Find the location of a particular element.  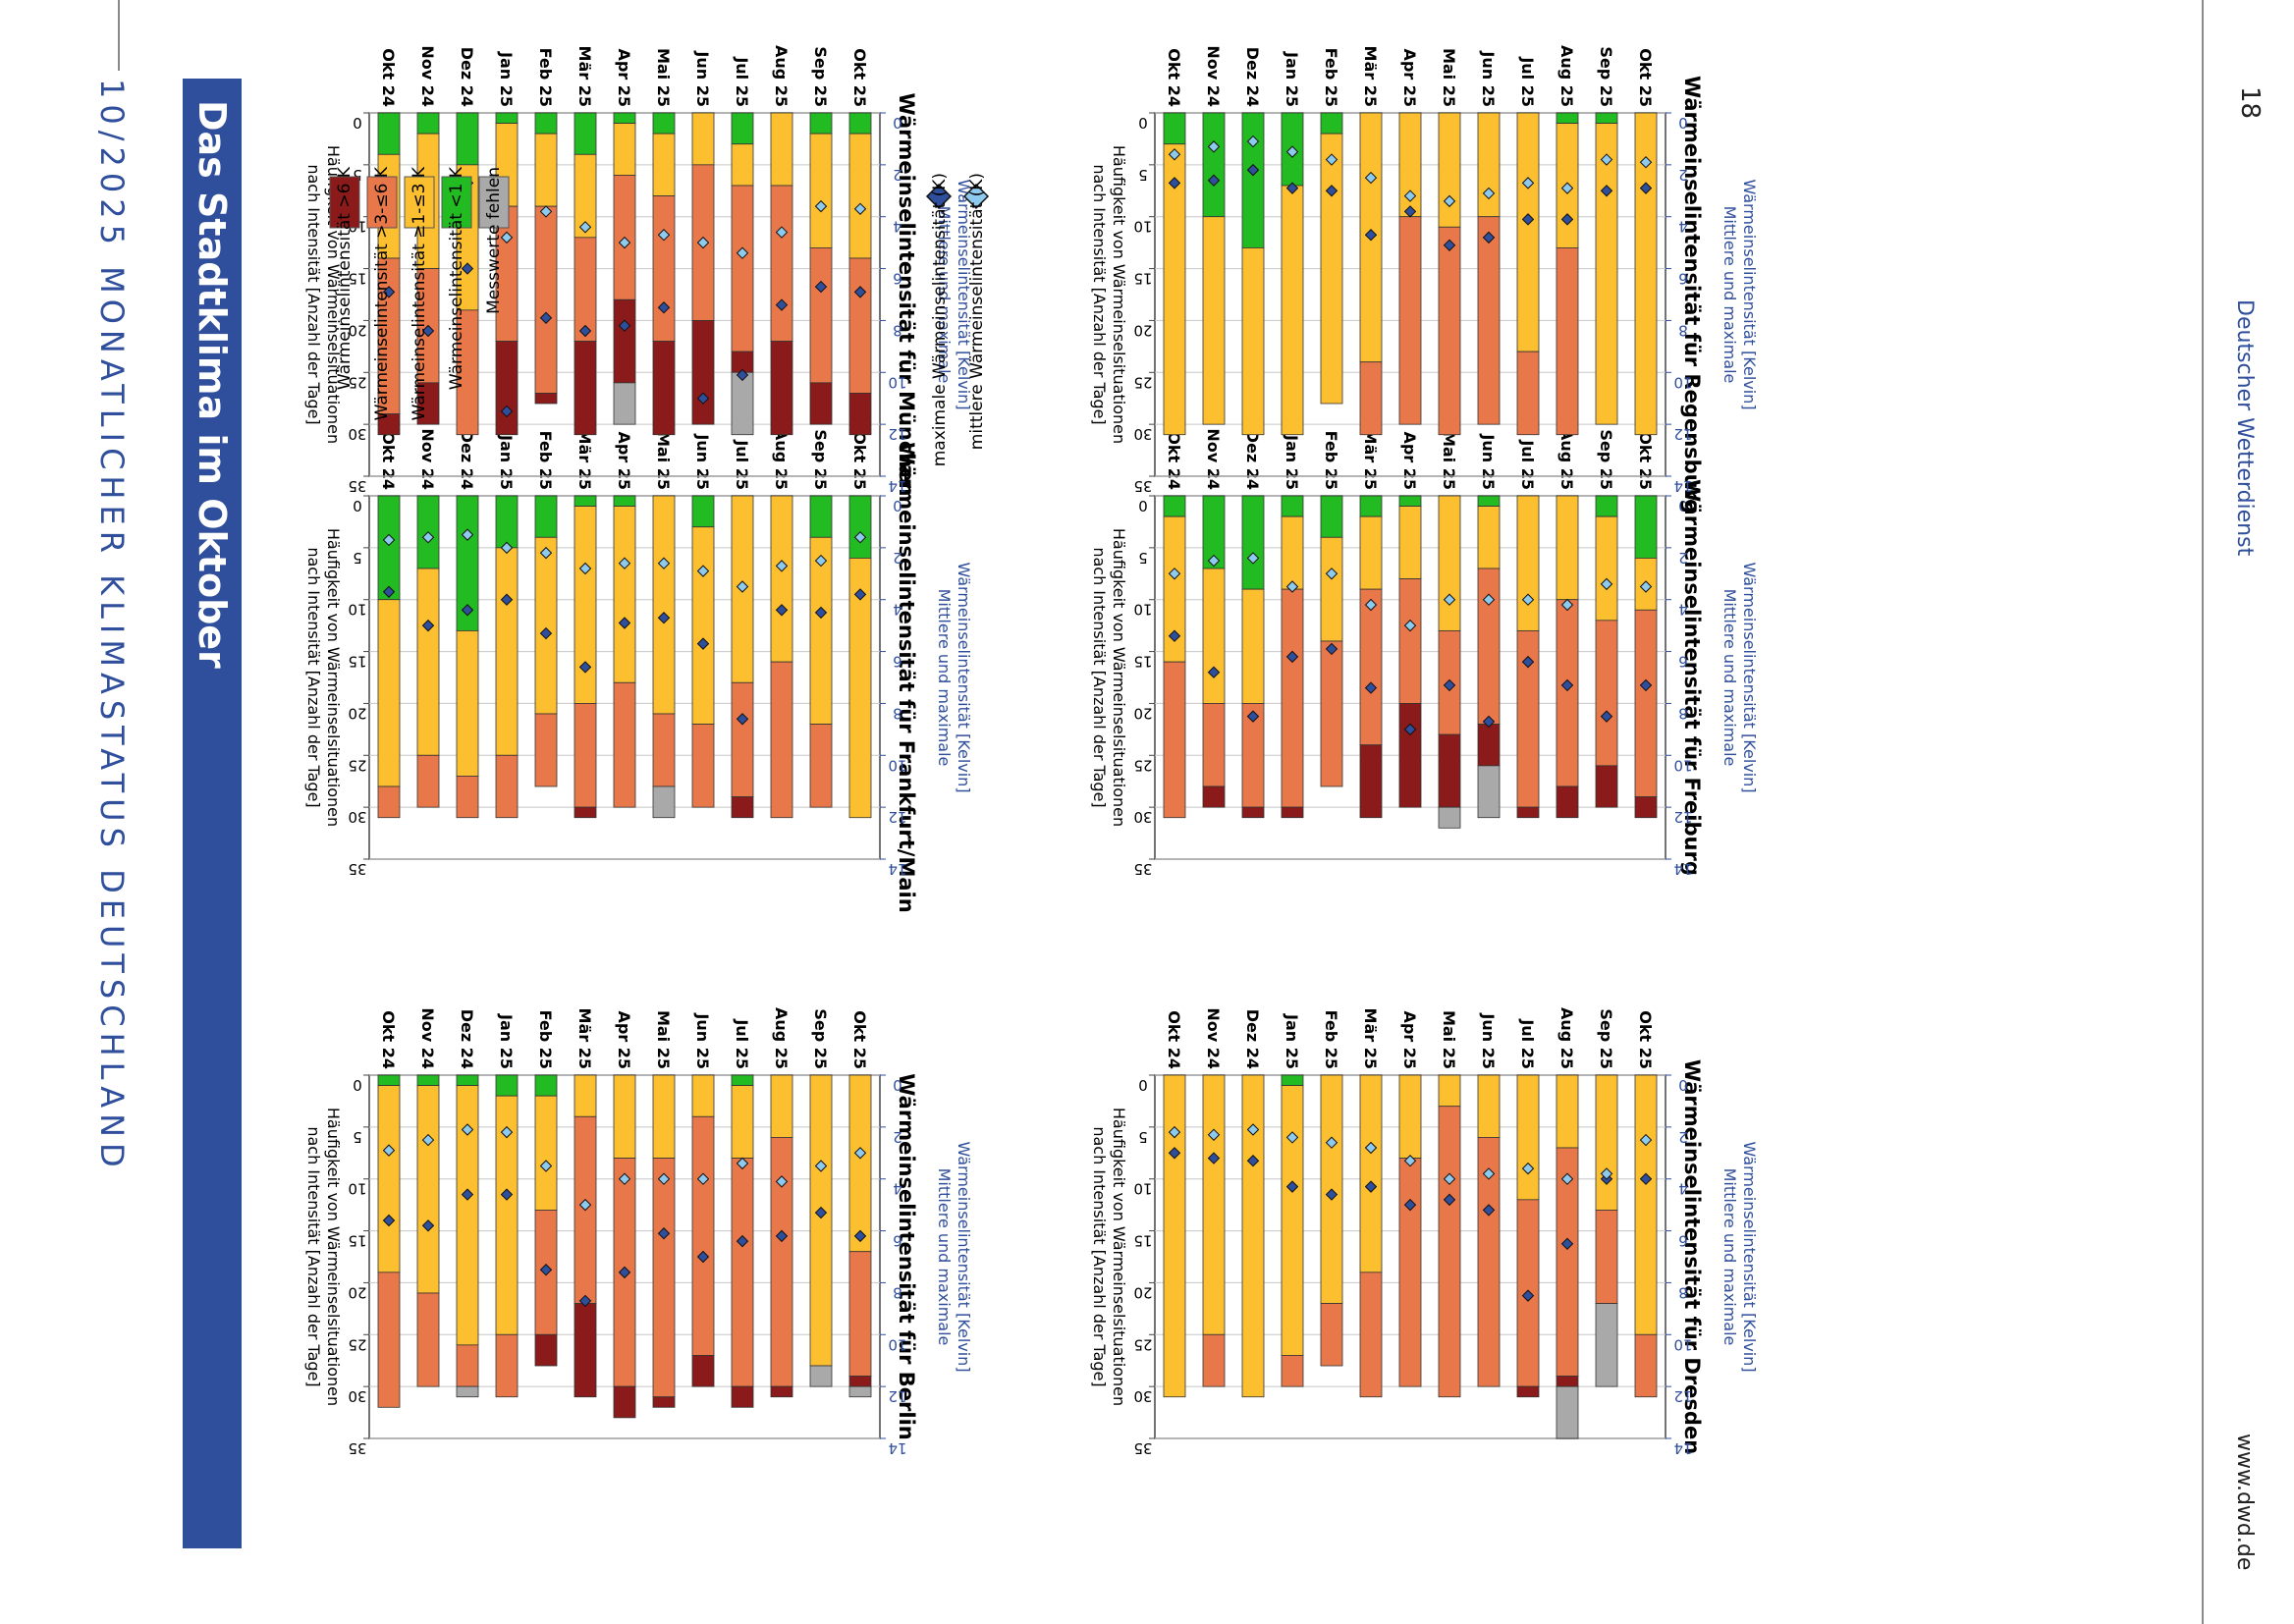

chart-3-kelvin-tick-label: 0 is located at coordinates (897, 505).